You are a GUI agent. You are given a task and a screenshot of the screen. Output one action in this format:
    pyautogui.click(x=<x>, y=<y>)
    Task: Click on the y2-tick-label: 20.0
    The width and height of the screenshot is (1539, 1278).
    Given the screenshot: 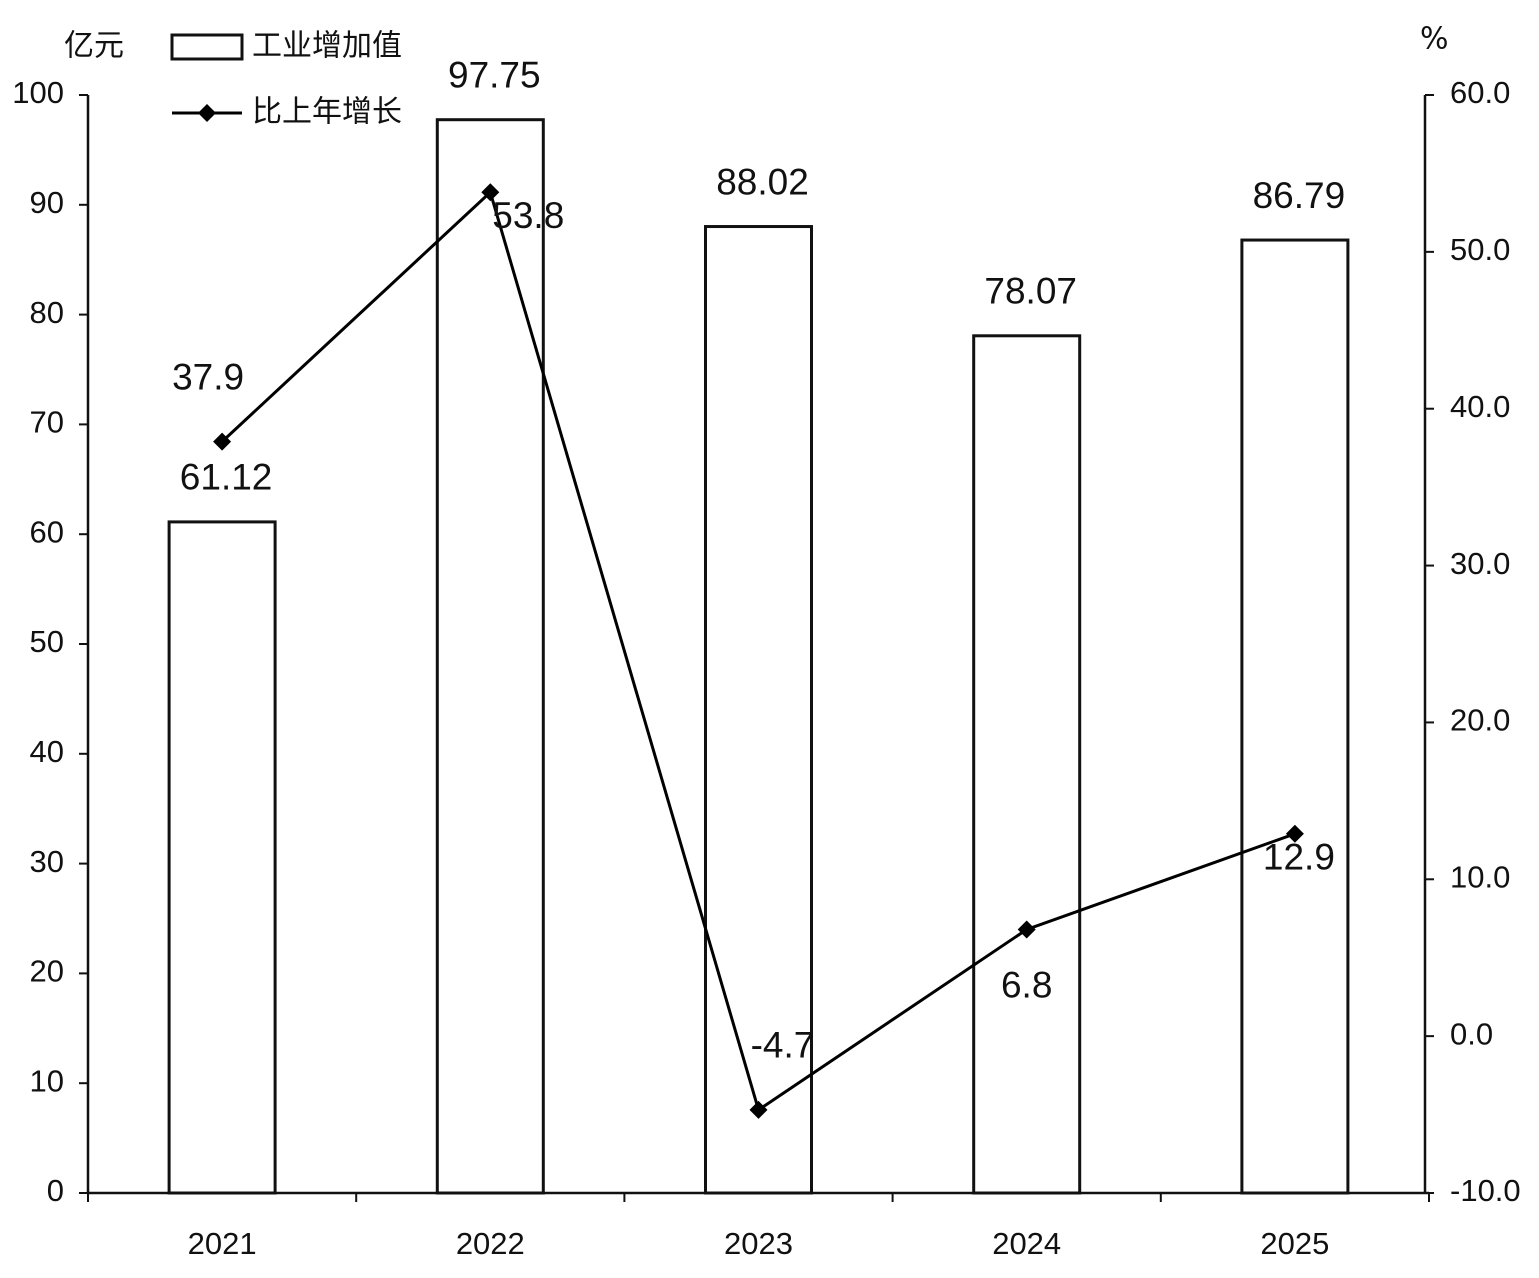 What is the action you would take?
    pyautogui.click(x=1480, y=720)
    